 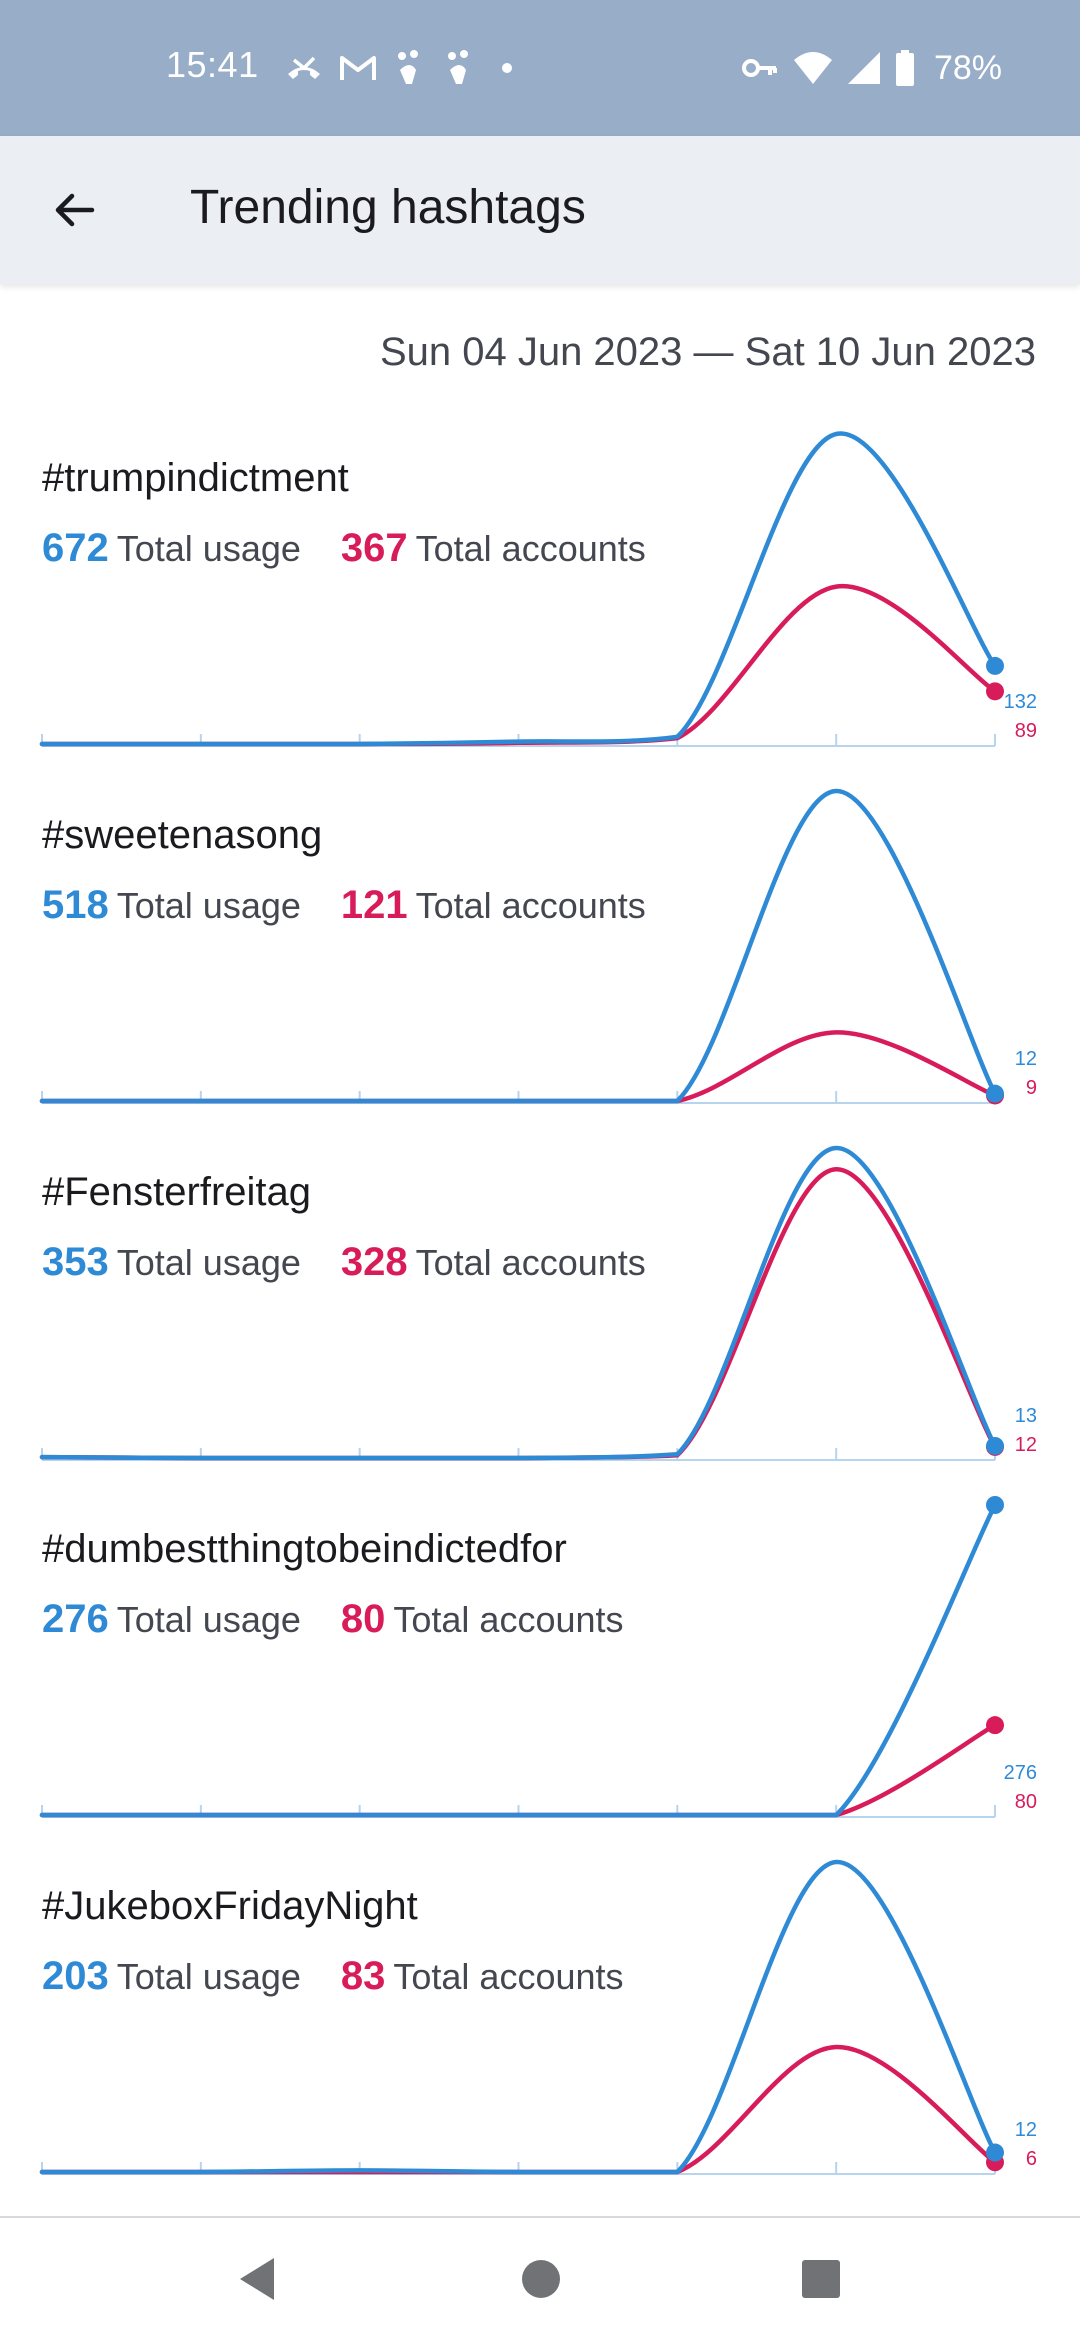 What do you see at coordinates (967, 67) in the screenshot?
I see `battery-level: 78%` at bounding box center [967, 67].